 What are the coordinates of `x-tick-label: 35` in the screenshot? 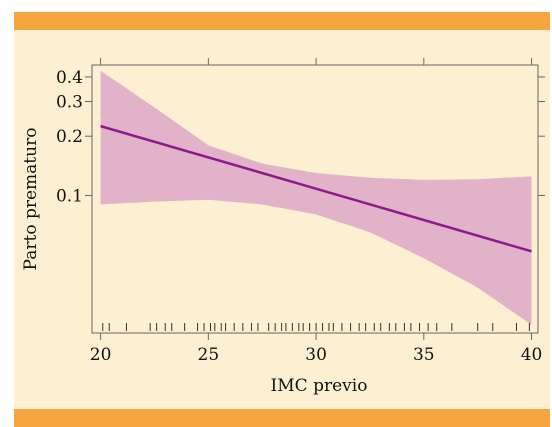 It's located at (424, 355).